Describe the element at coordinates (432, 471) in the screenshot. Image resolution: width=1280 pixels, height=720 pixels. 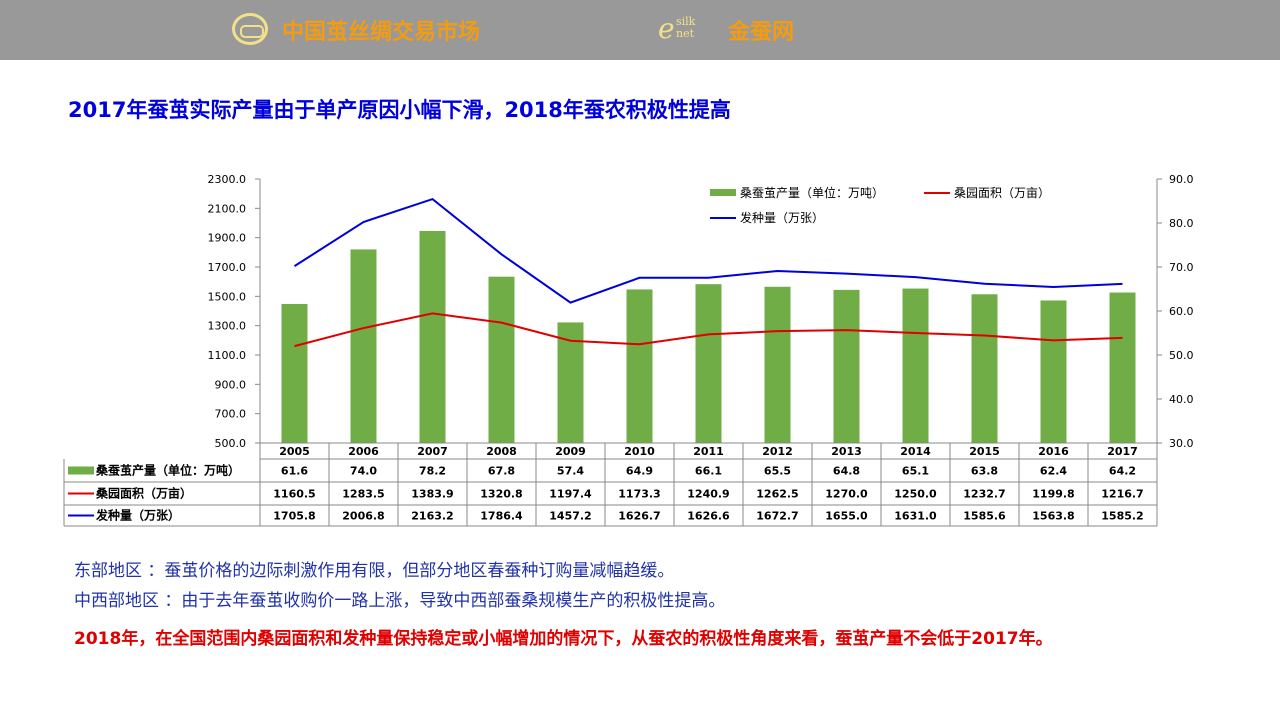
I see `table-cell: 78.2` at that location.